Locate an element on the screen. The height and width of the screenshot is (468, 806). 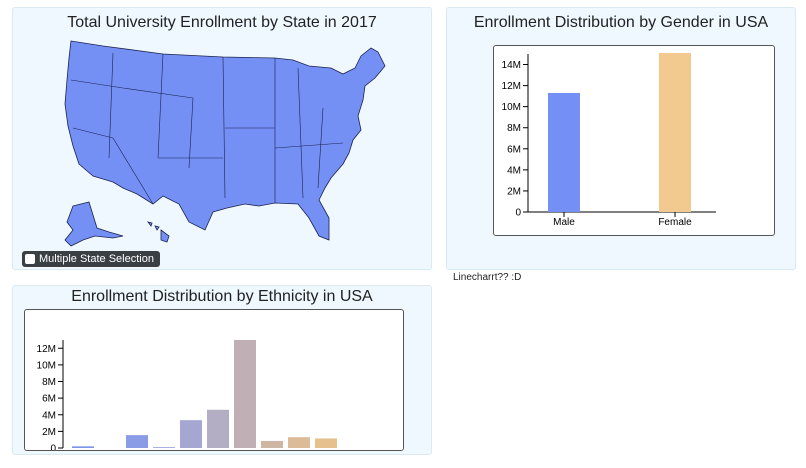
state-shape-alaska is located at coordinates (94, 224).